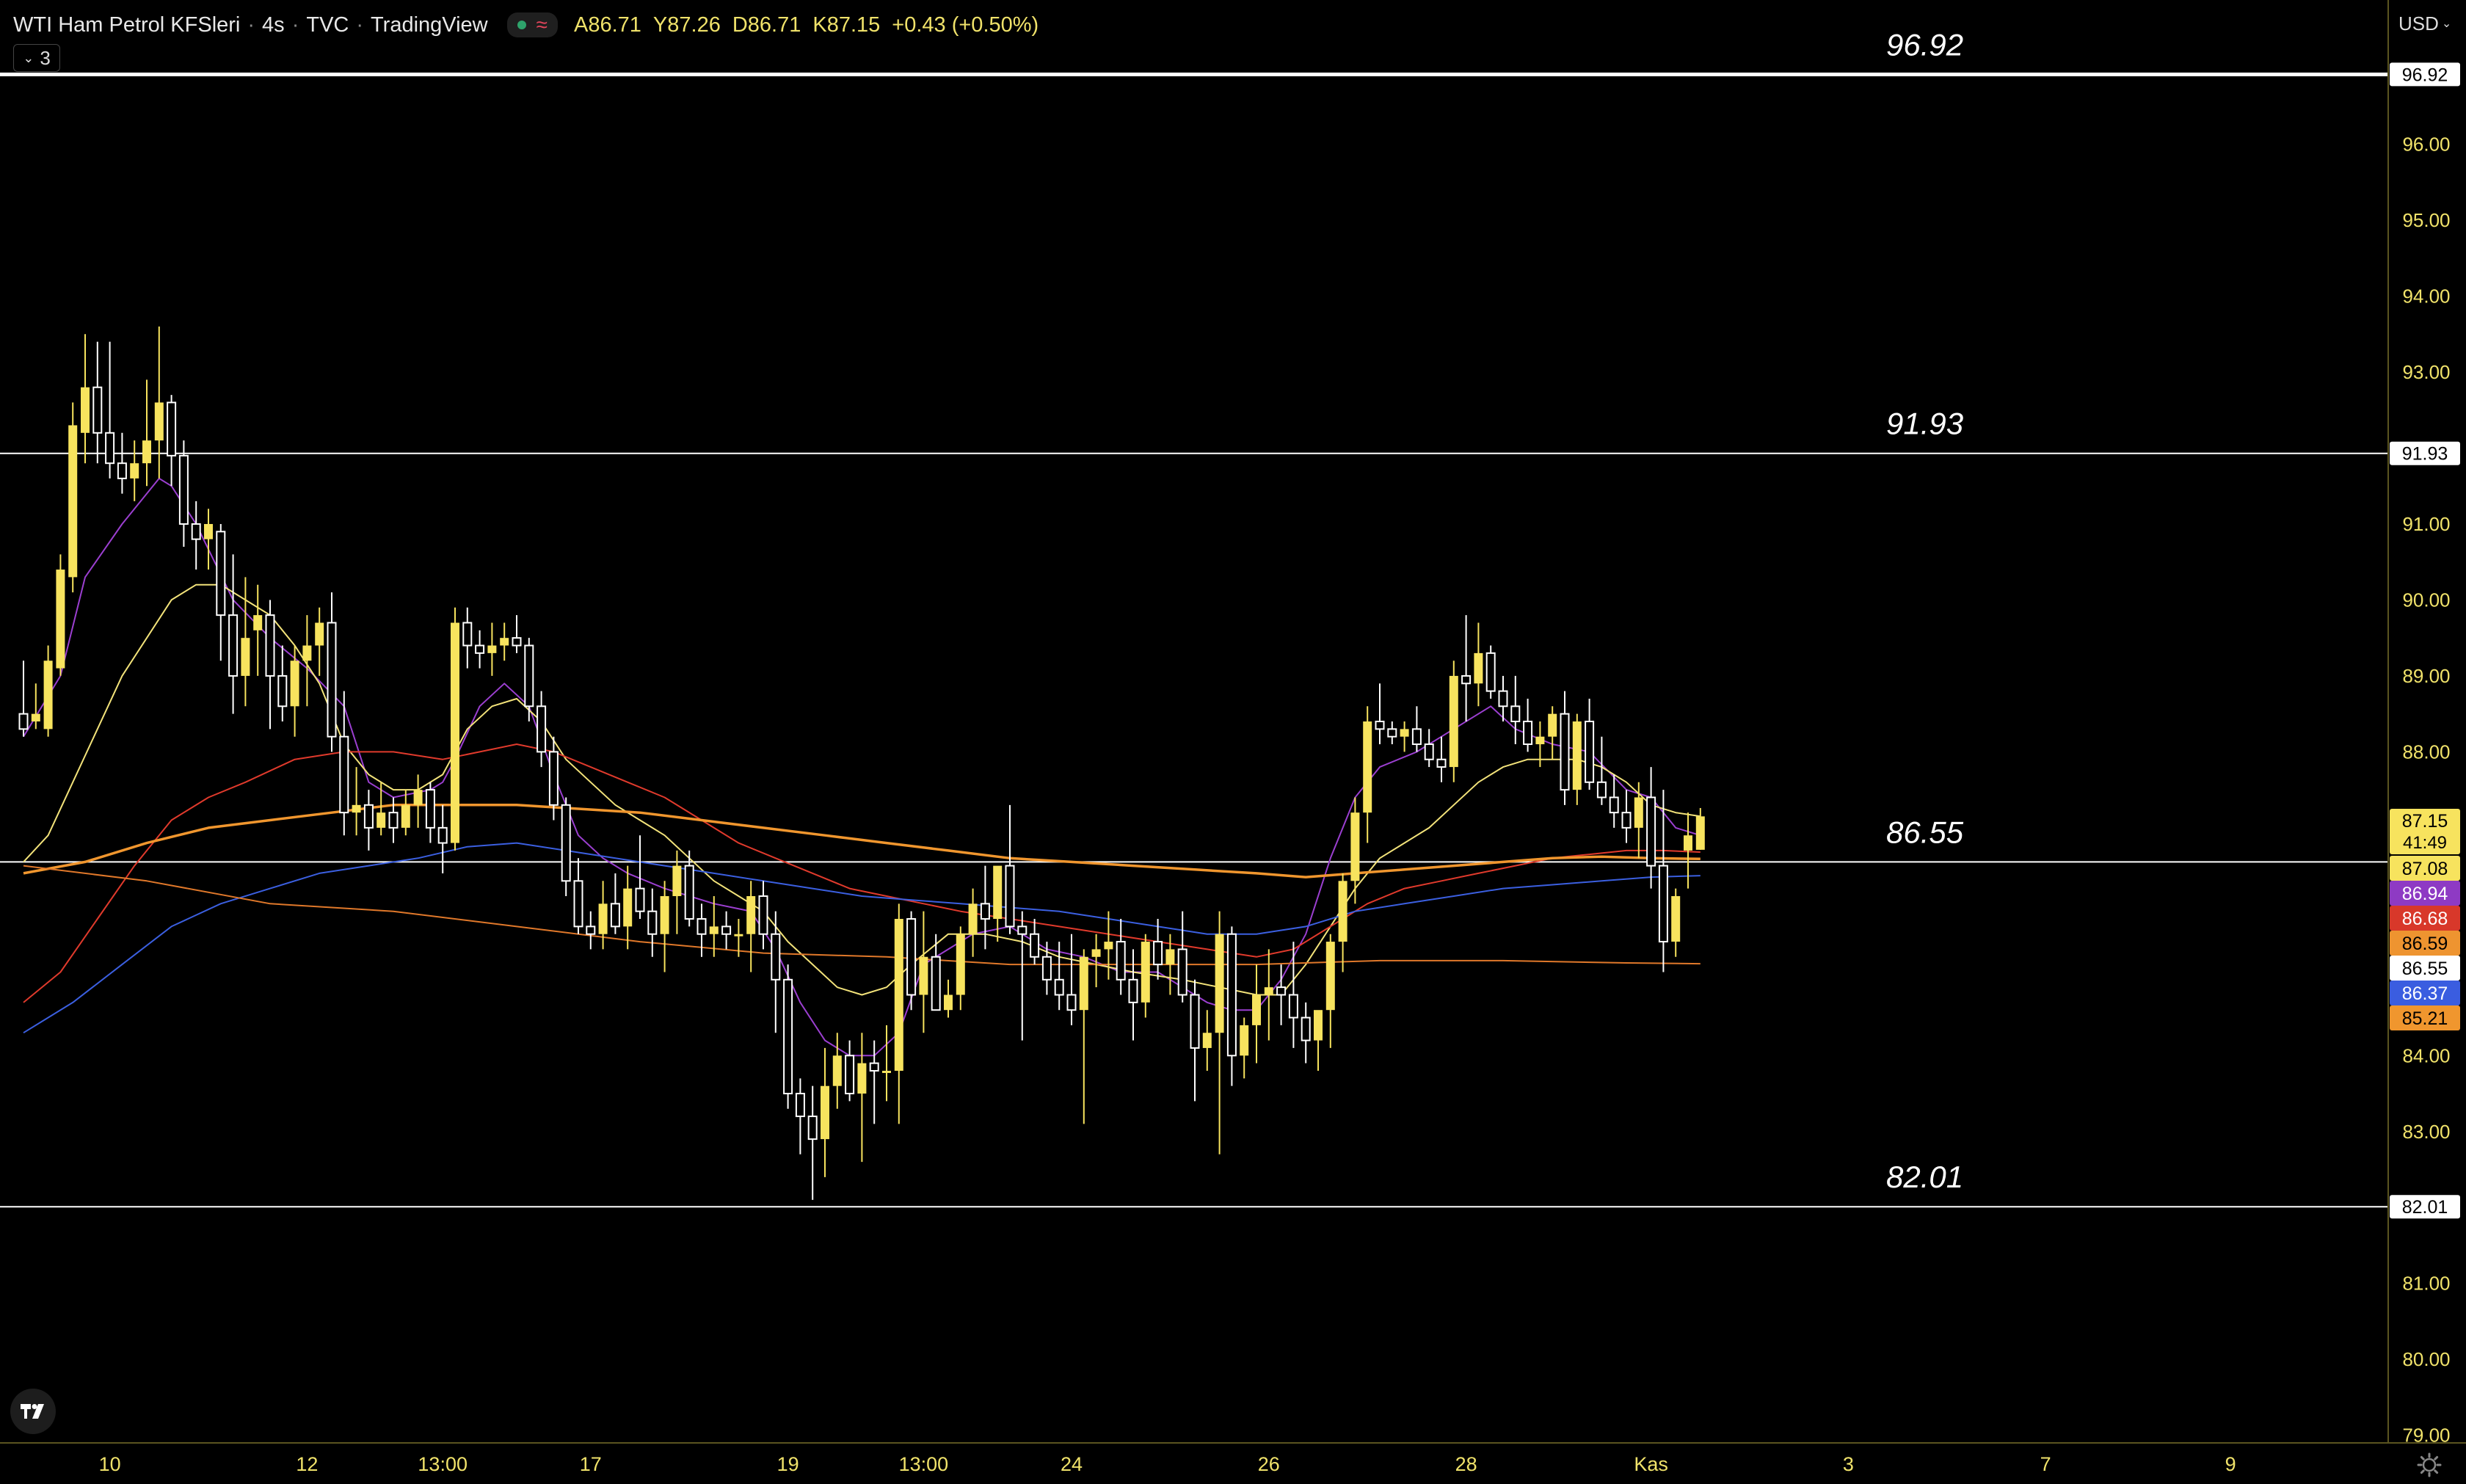 The width and height of the screenshot is (2466, 1484). Describe the element at coordinates (1466, 1464) in the screenshot. I see `time-tick-label: 28` at that location.